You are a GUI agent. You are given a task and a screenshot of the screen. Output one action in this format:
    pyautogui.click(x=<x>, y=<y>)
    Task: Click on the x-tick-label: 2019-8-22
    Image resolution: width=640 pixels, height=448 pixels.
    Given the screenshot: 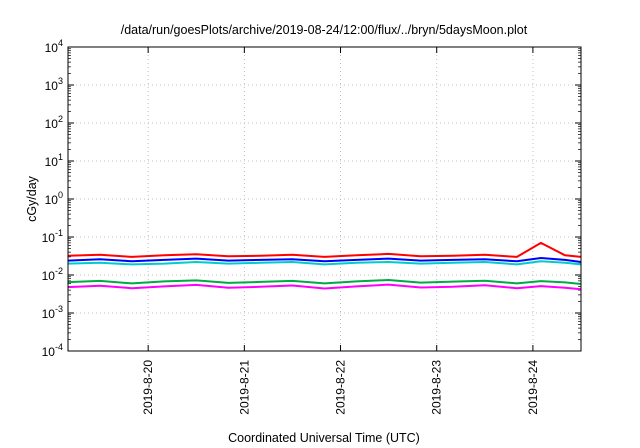 What is the action you would take?
    pyautogui.click(x=341, y=387)
    